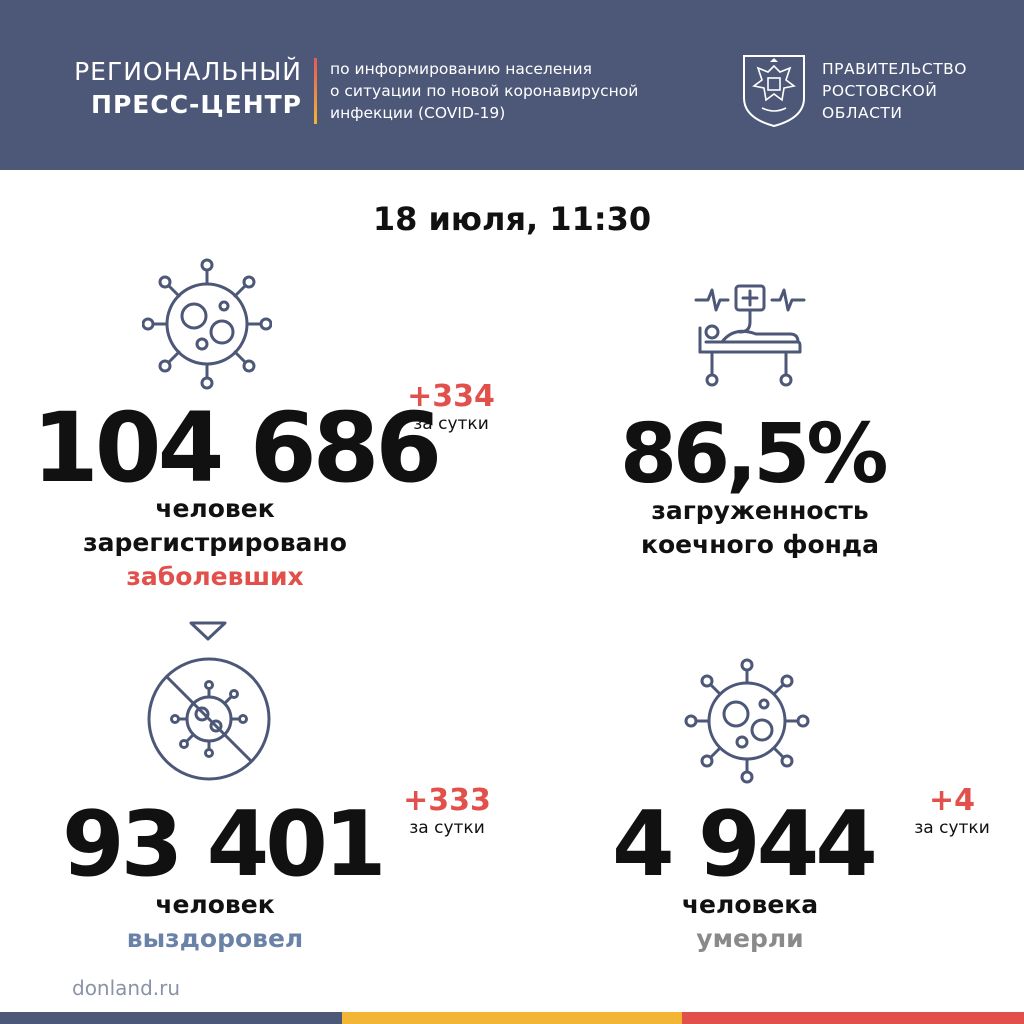  I want to click on cases-description: человек зарегистрировано заболевших, so click(215, 543).